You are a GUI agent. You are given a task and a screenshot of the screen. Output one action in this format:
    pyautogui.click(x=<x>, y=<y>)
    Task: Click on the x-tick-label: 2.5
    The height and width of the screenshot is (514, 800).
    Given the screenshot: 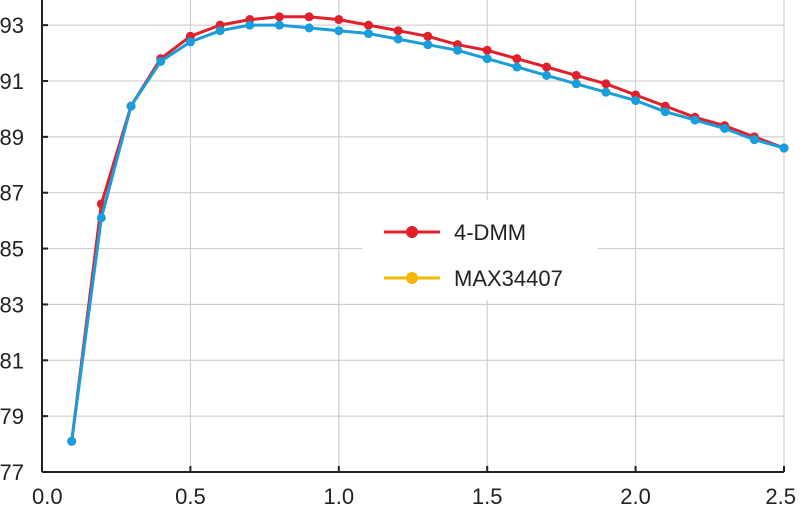 What is the action you would take?
    pyautogui.click(x=780, y=496)
    